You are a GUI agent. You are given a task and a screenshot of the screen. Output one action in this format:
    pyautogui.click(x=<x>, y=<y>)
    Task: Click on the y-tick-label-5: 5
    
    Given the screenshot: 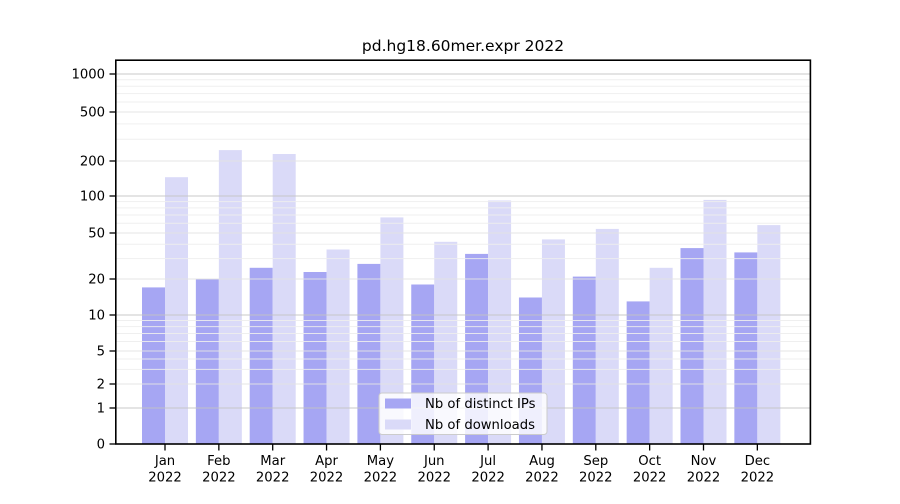 What is the action you would take?
    pyautogui.click(x=101, y=352)
    